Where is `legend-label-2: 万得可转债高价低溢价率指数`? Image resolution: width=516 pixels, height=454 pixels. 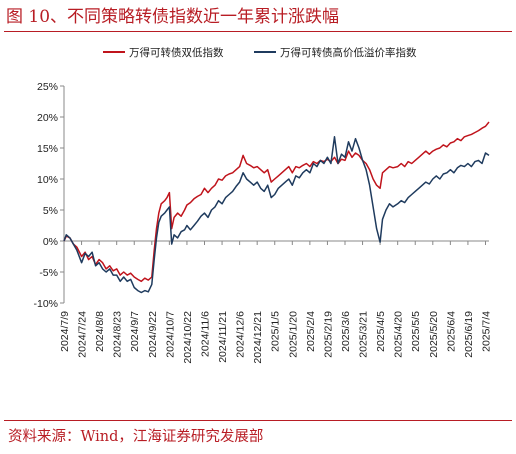 legend-label-2: 万得可转债高价低溢价率指数 is located at coordinates (348, 52).